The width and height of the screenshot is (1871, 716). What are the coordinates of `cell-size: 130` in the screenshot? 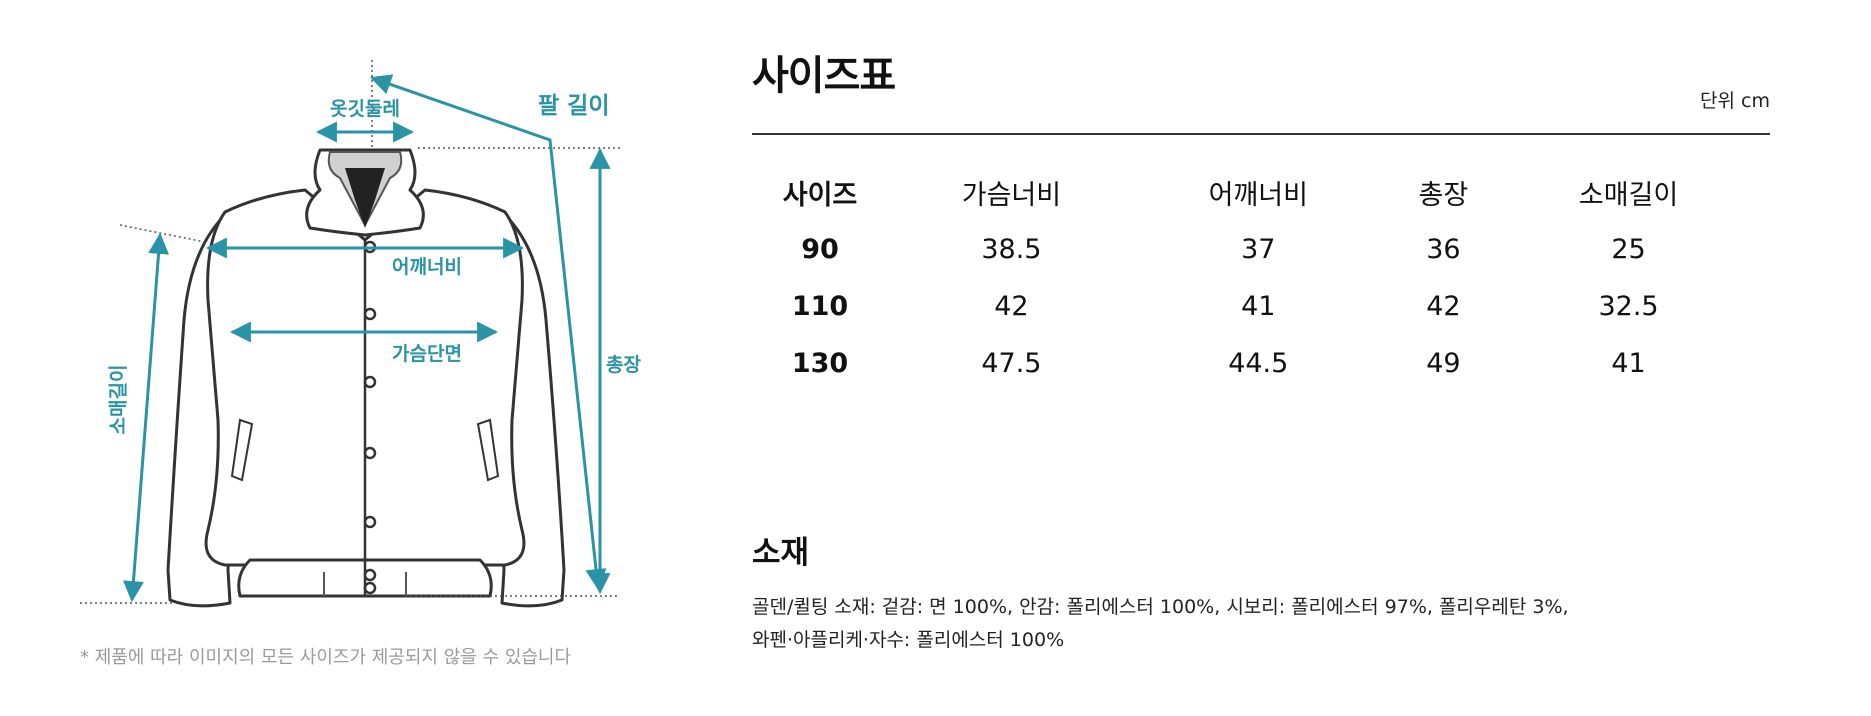 It's located at (820, 363).